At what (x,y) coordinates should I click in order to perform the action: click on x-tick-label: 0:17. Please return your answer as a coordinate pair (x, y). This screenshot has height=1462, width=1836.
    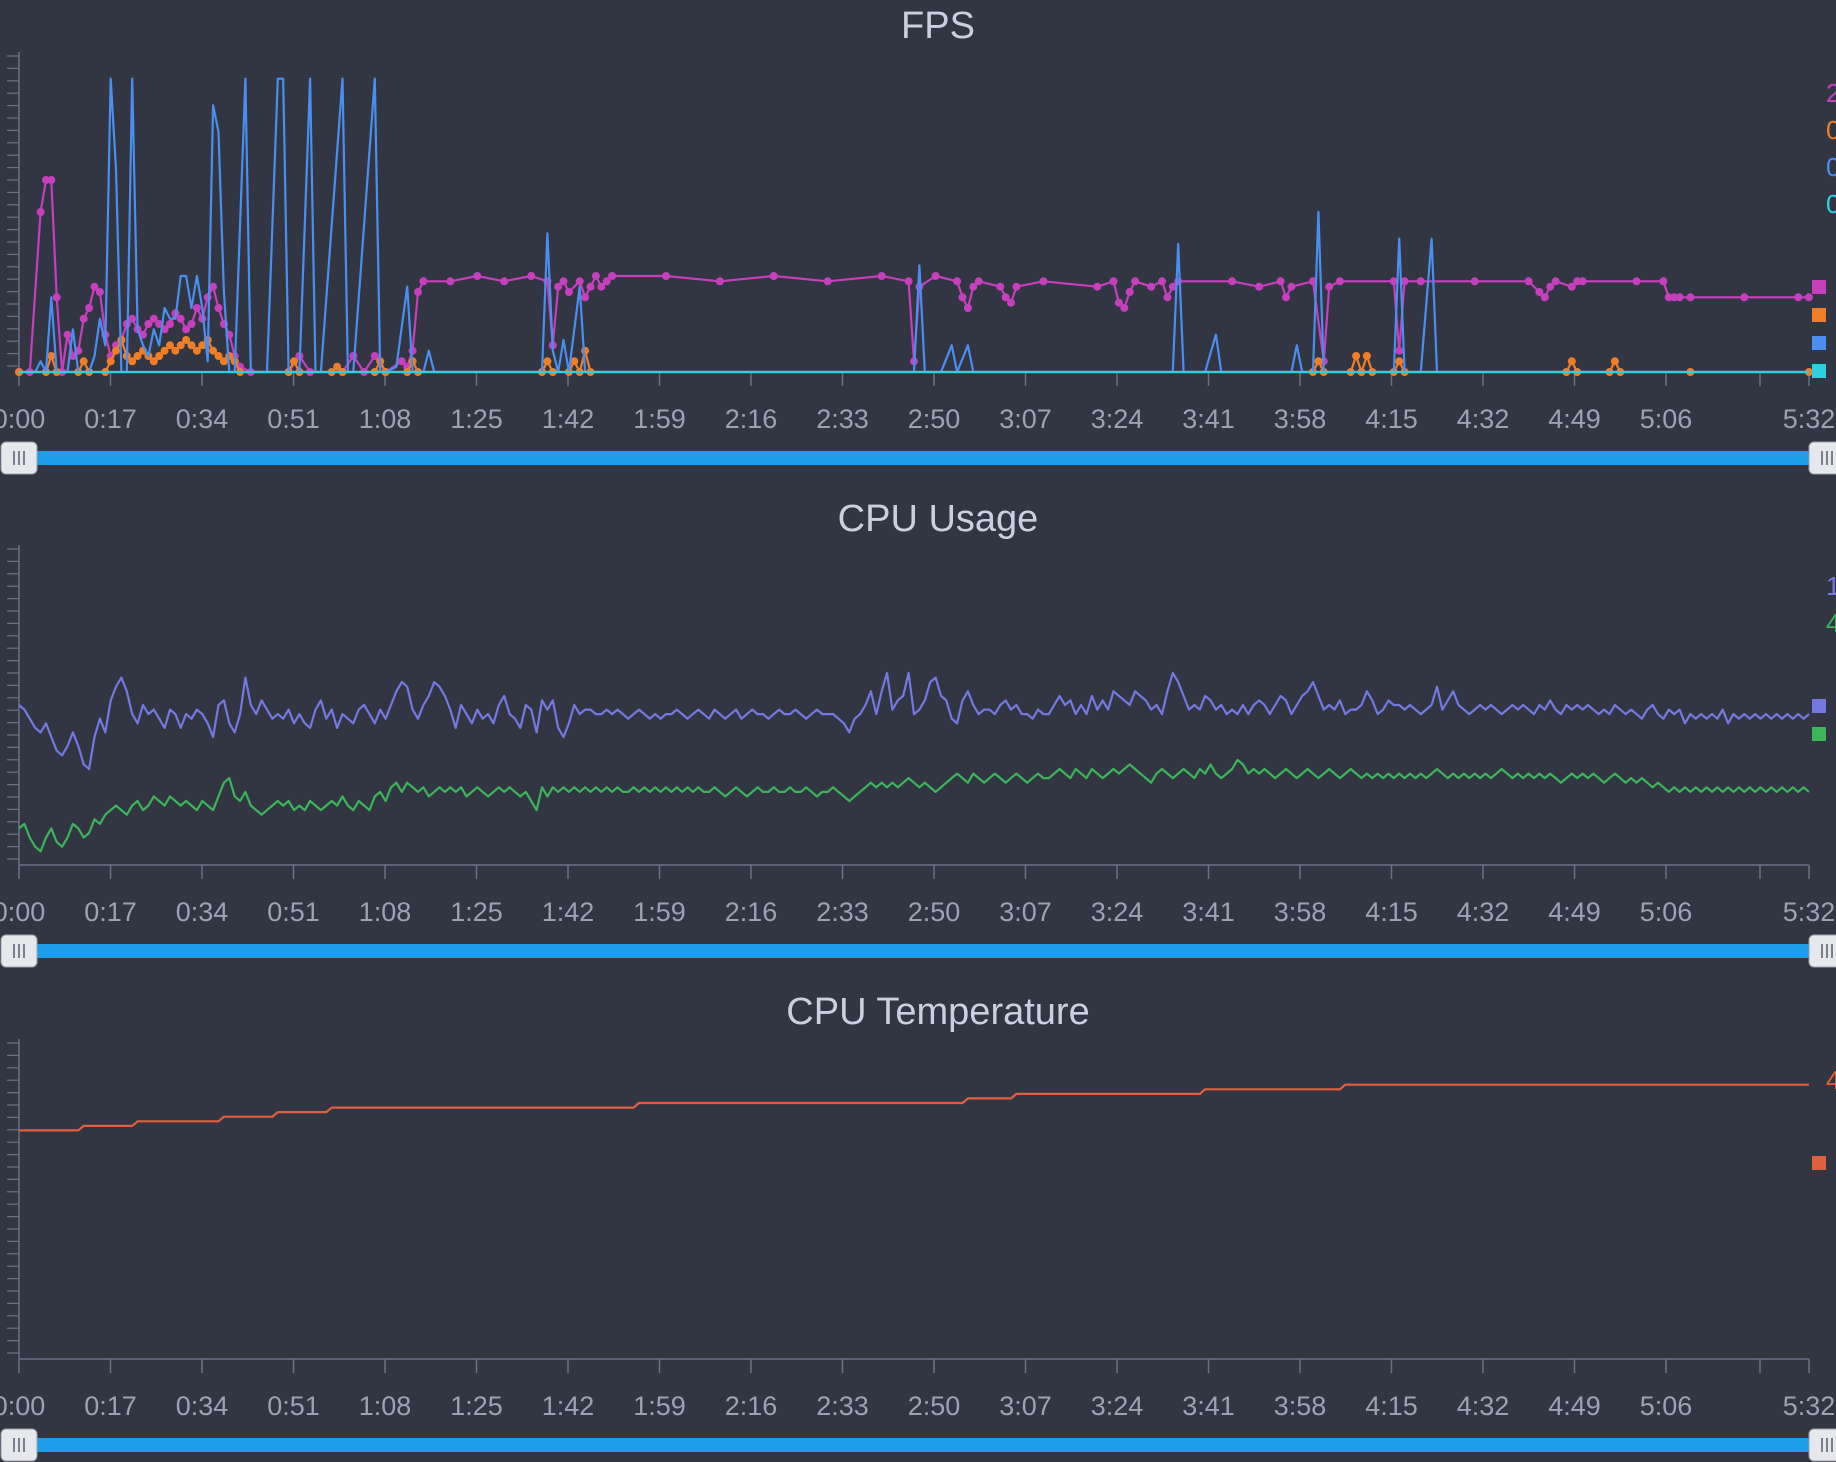
    Looking at the image, I should click on (110, 1406).